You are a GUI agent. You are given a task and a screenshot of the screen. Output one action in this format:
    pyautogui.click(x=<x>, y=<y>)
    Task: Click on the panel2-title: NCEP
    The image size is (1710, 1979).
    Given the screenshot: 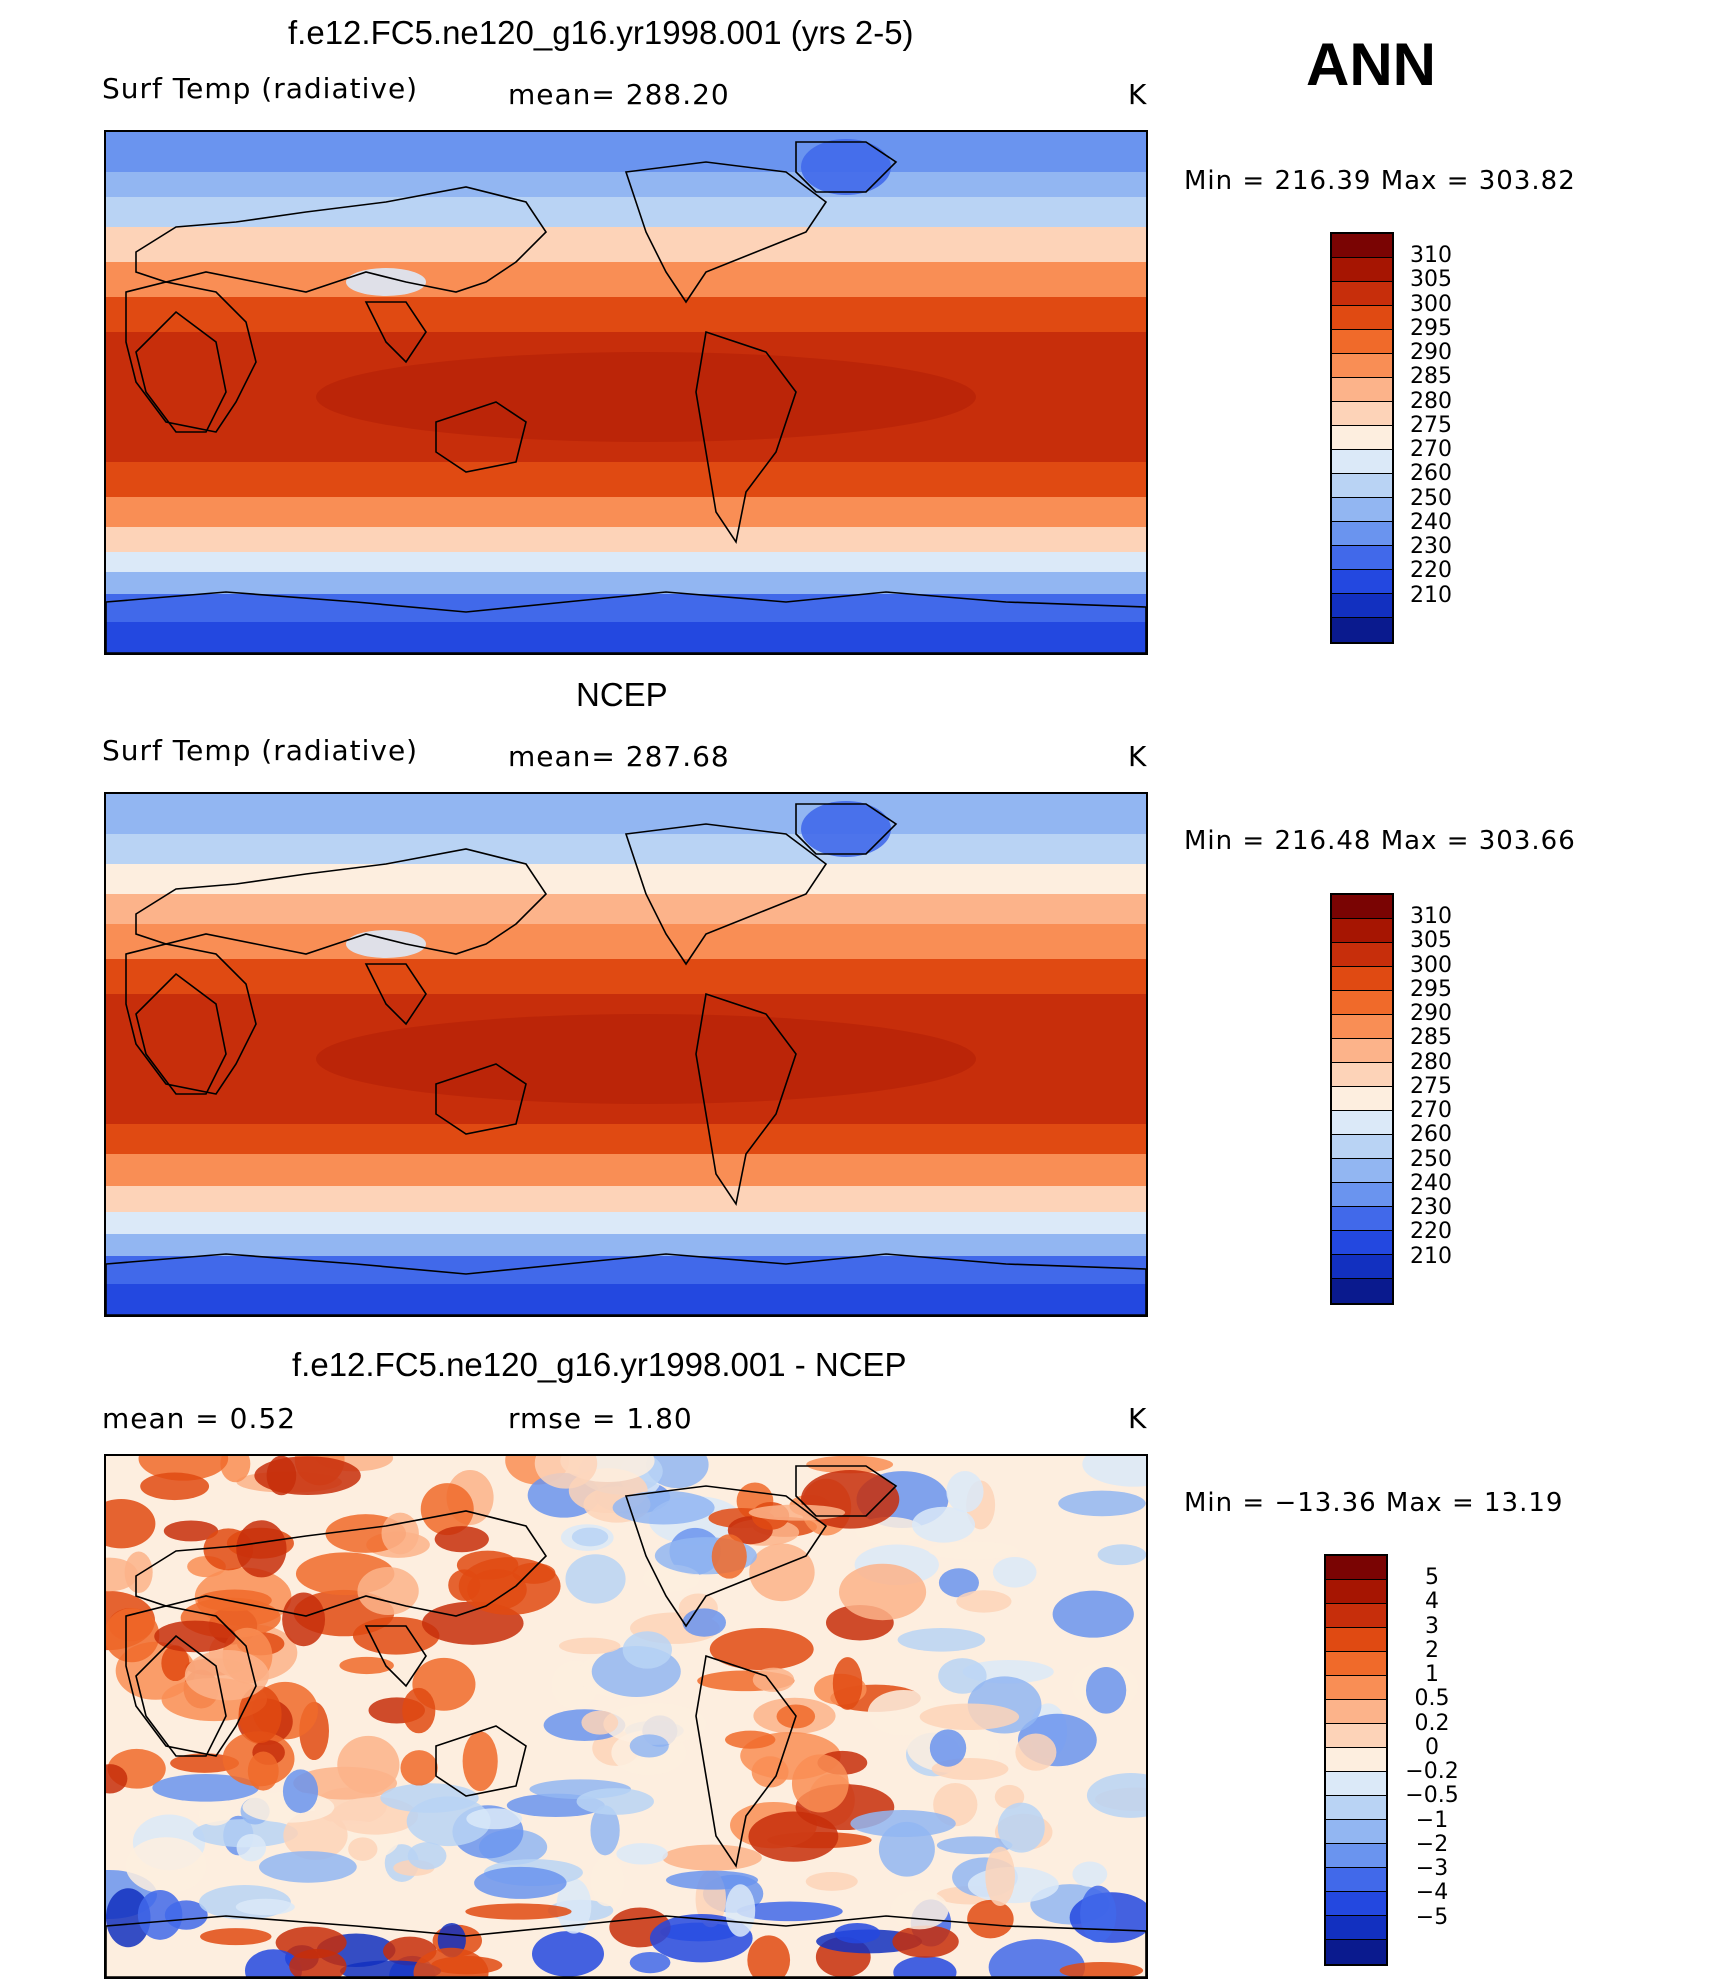 What is the action you would take?
    pyautogui.click(x=622, y=694)
    